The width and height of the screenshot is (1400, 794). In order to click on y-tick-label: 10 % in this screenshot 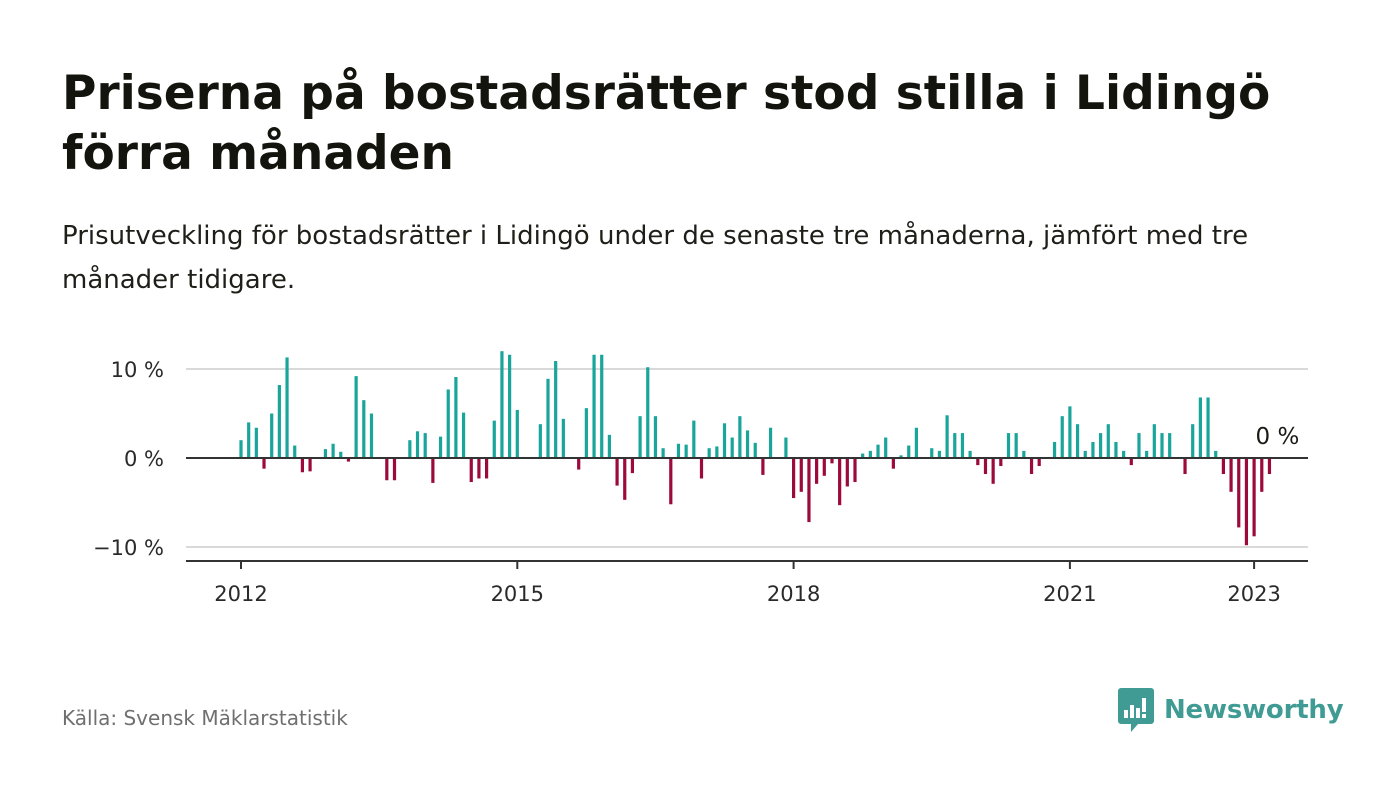, I will do `click(137, 370)`.